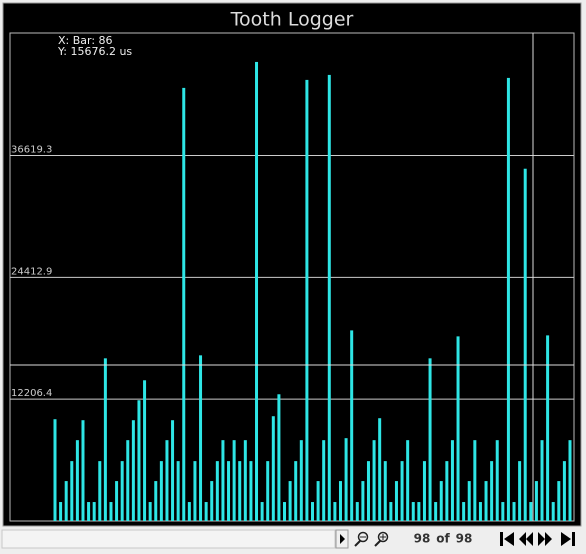 The image size is (586, 554). Describe the element at coordinates (422, 539) in the screenshot. I see `page-current: 98` at that location.